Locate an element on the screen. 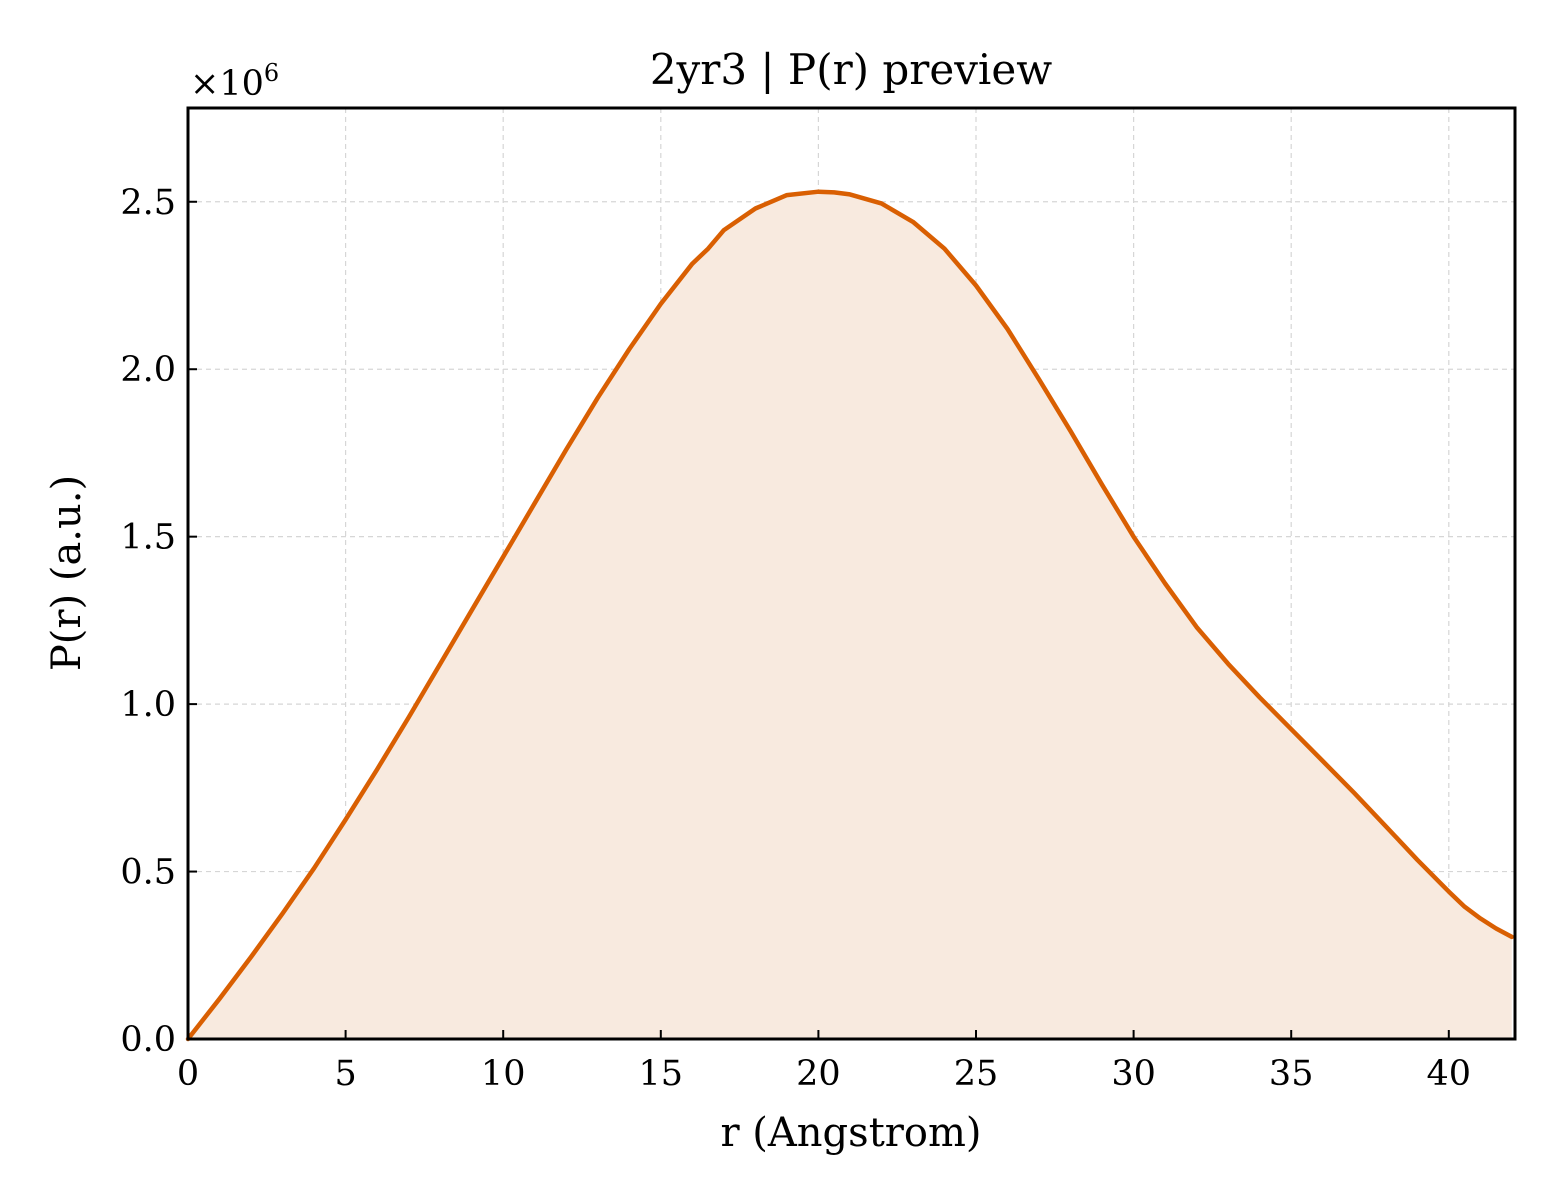 The image size is (1560, 1200). x-tick-label: 10 is located at coordinates (503, 1074).